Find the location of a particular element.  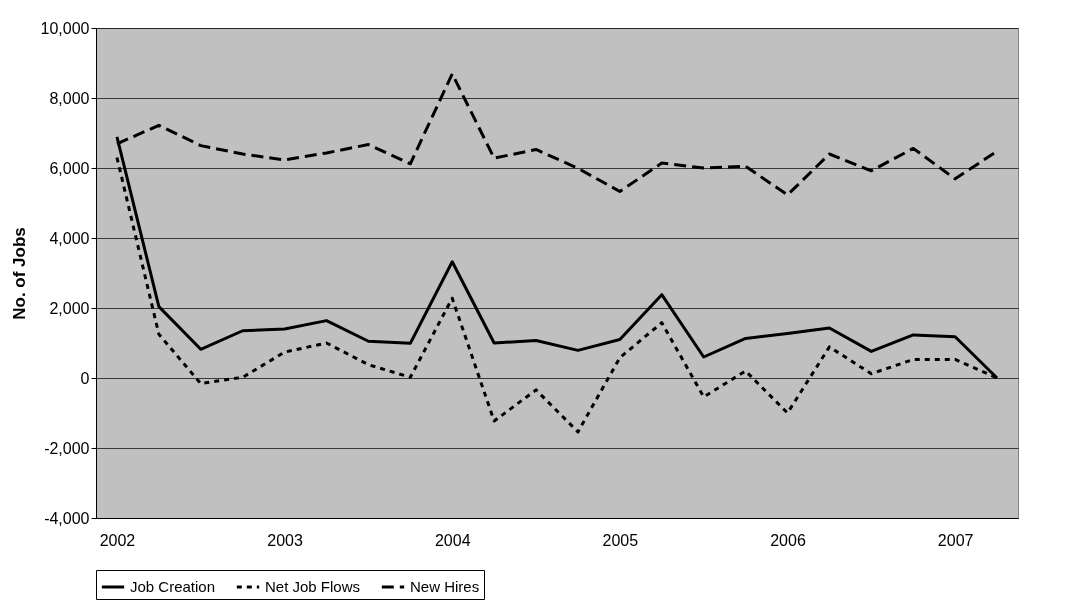

legend-label: Net Job Flows is located at coordinates (313, 586).